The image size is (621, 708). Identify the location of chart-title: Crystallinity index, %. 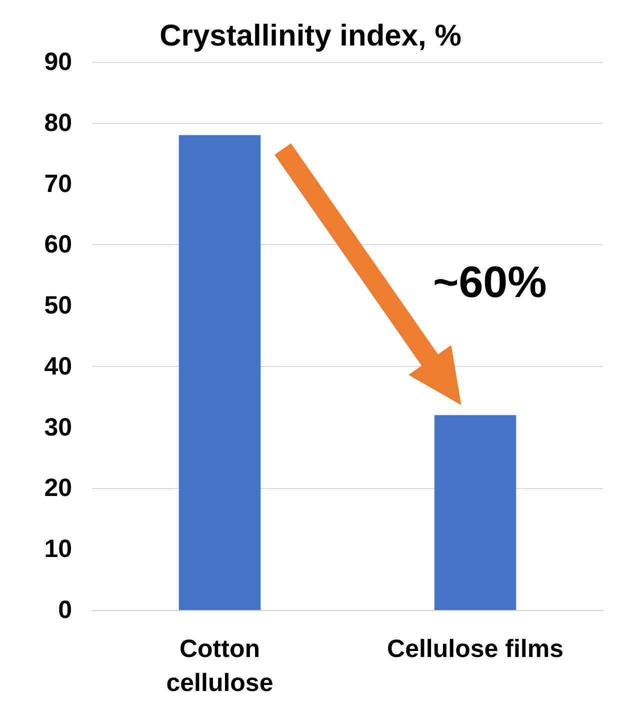
(311, 36).